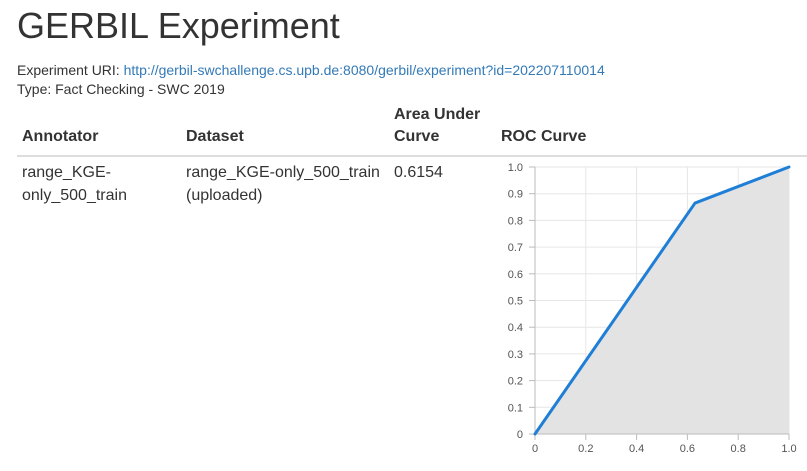 The width and height of the screenshot is (807, 471). What do you see at coordinates (535, 449) in the screenshot?
I see `x-tick-0: 0` at bounding box center [535, 449].